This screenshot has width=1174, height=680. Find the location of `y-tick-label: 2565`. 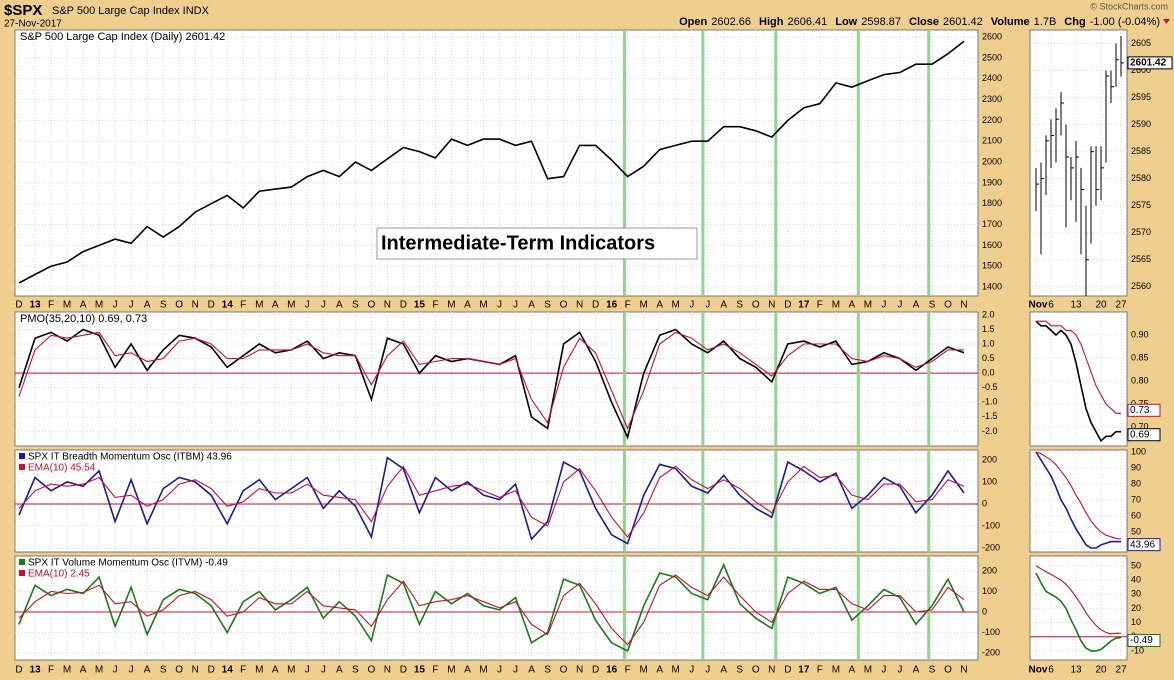

y-tick-label: 2565 is located at coordinates (1141, 259).